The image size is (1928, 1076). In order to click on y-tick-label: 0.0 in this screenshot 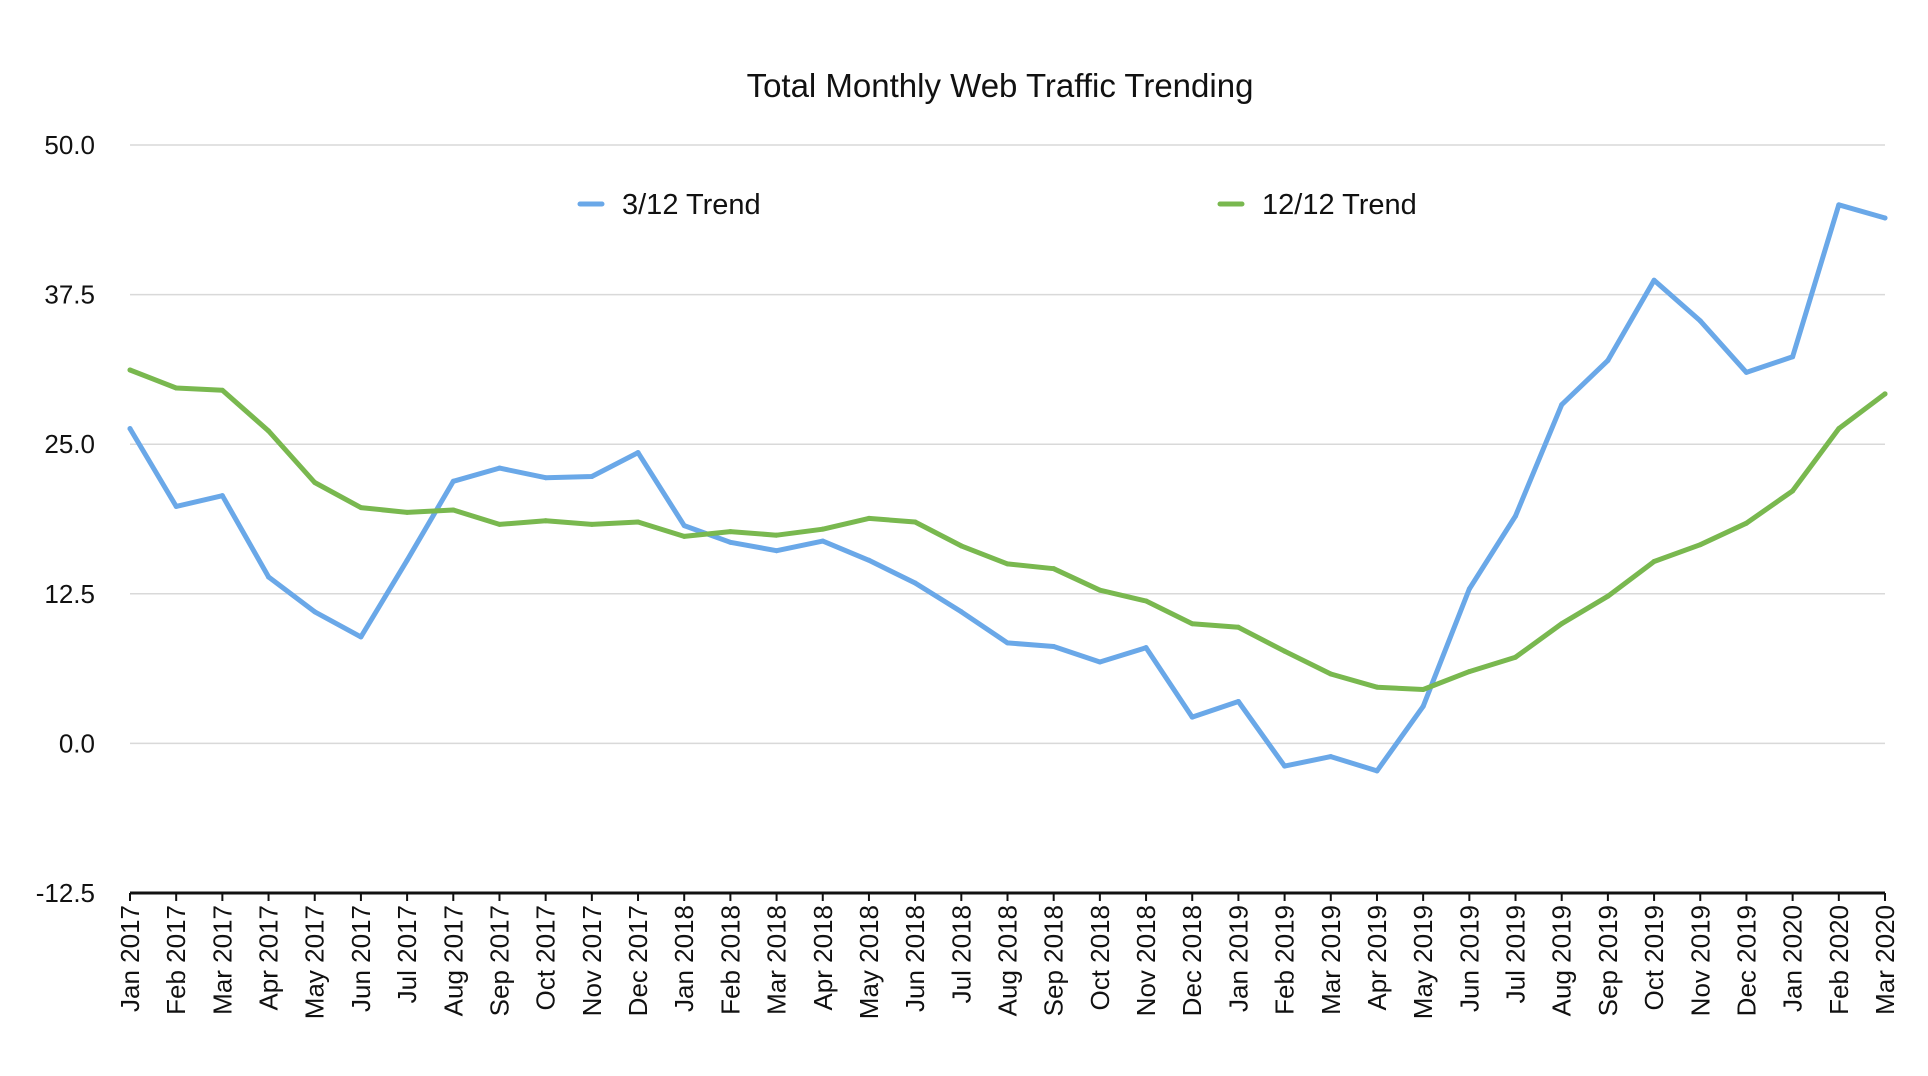, I will do `click(77, 743)`.